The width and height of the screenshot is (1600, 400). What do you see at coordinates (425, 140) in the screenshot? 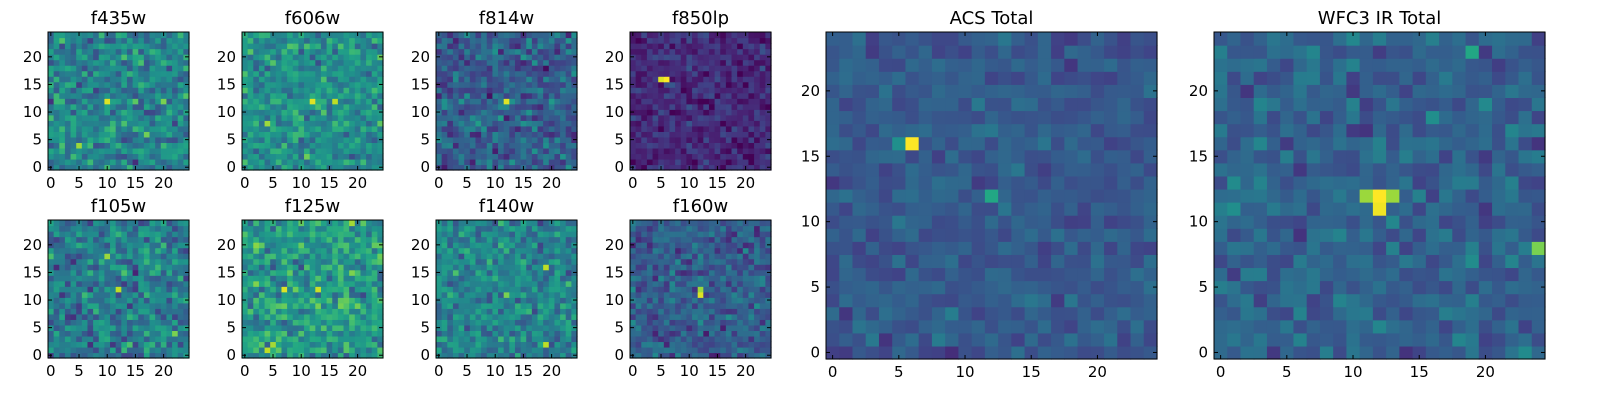
I see `y-tick-label: 5` at bounding box center [425, 140].